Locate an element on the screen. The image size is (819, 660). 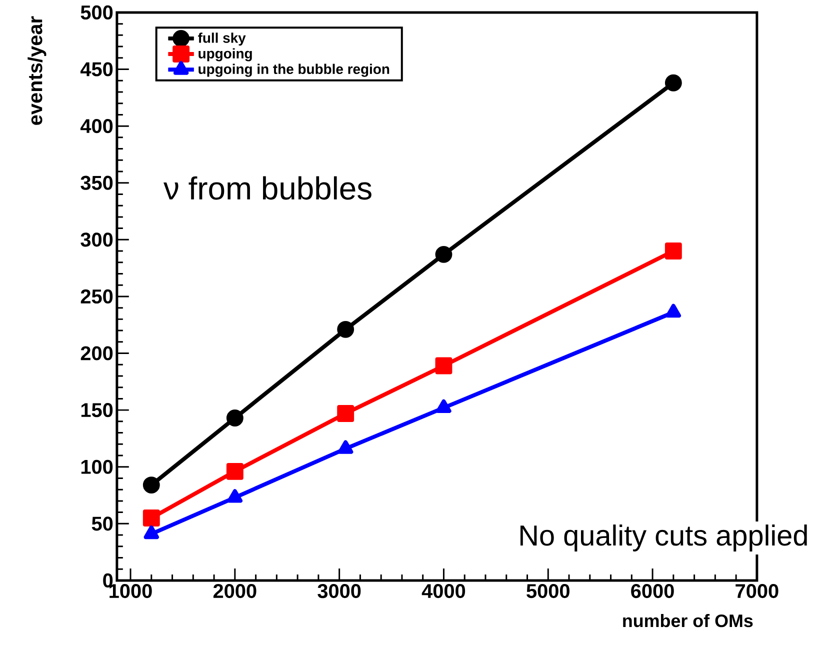
legend-label: full sky is located at coordinates (222, 39).